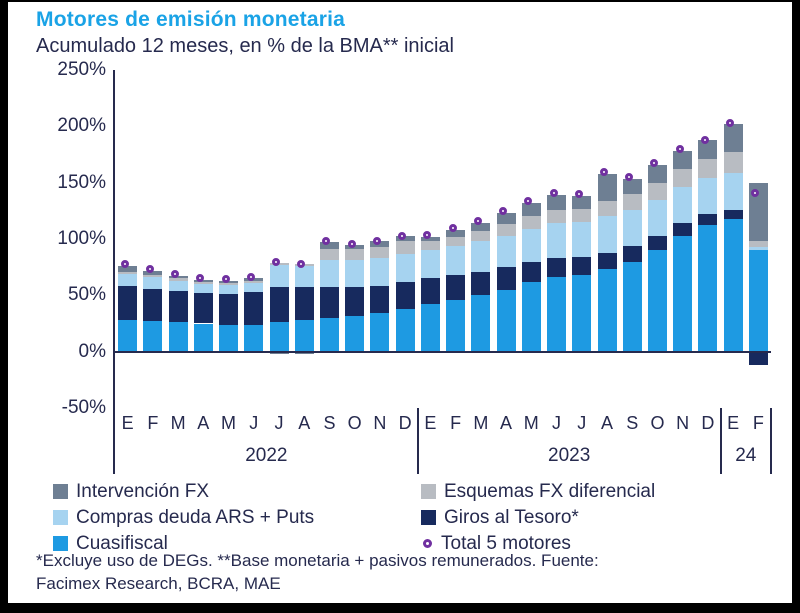 The width and height of the screenshot is (800, 613). I want to click on x-axis-month-label: J, so click(557, 423).